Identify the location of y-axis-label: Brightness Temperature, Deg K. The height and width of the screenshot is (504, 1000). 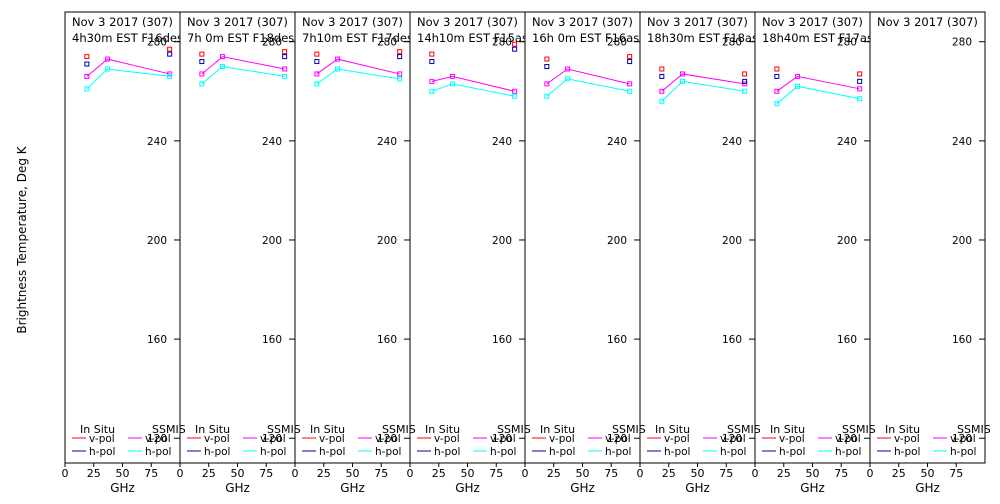
(22, 239).